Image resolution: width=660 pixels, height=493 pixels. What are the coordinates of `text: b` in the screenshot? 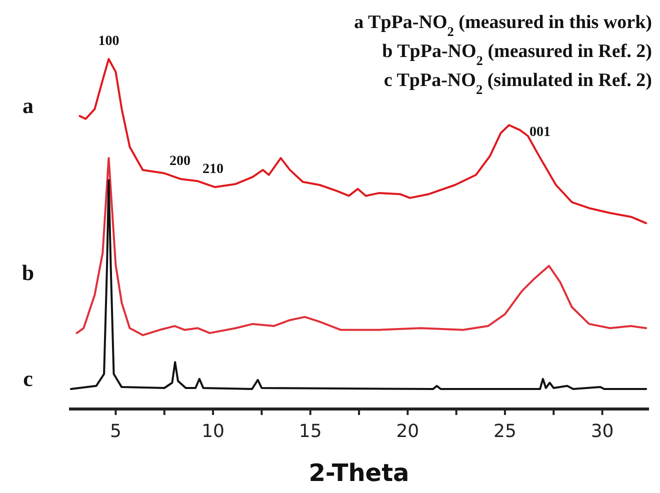 It's located at (28, 273).